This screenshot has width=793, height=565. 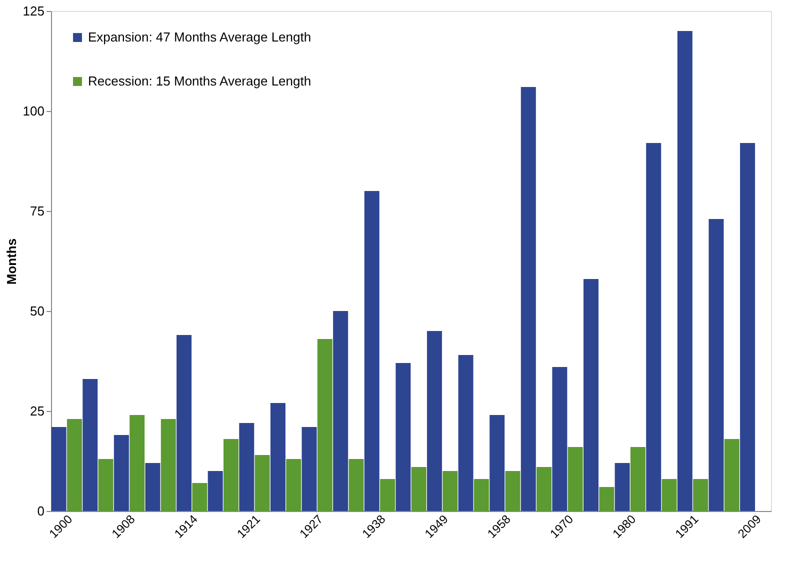 I want to click on legend-label: Expansion: 47 Months Average Length, so click(x=200, y=37).